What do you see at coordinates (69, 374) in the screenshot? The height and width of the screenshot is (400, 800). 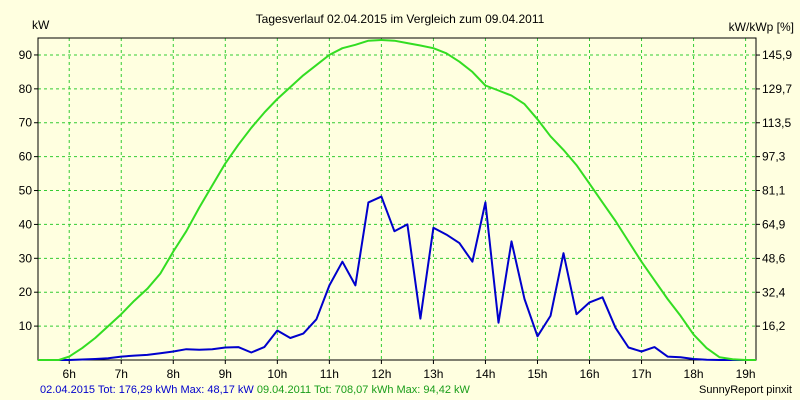 I see `x-tick-label-0: 6h` at bounding box center [69, 374].